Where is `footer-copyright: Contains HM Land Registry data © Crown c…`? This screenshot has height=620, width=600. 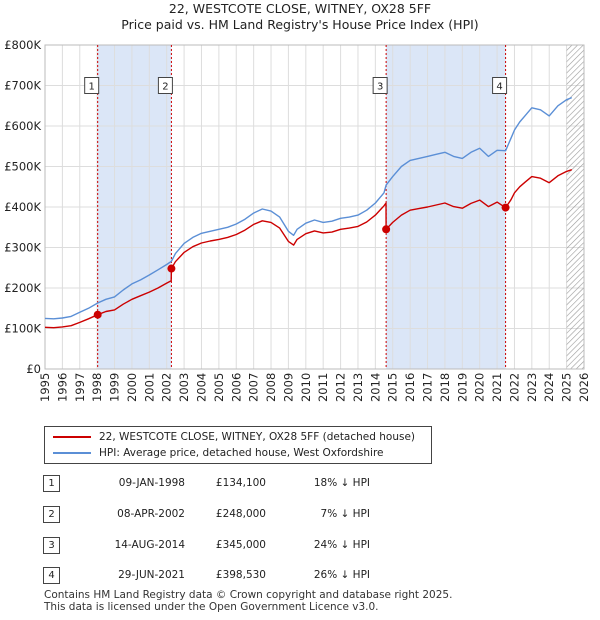
footer-copyright: Contains HM Land Registry data © Crown c… is located at coordinates (248, 595).